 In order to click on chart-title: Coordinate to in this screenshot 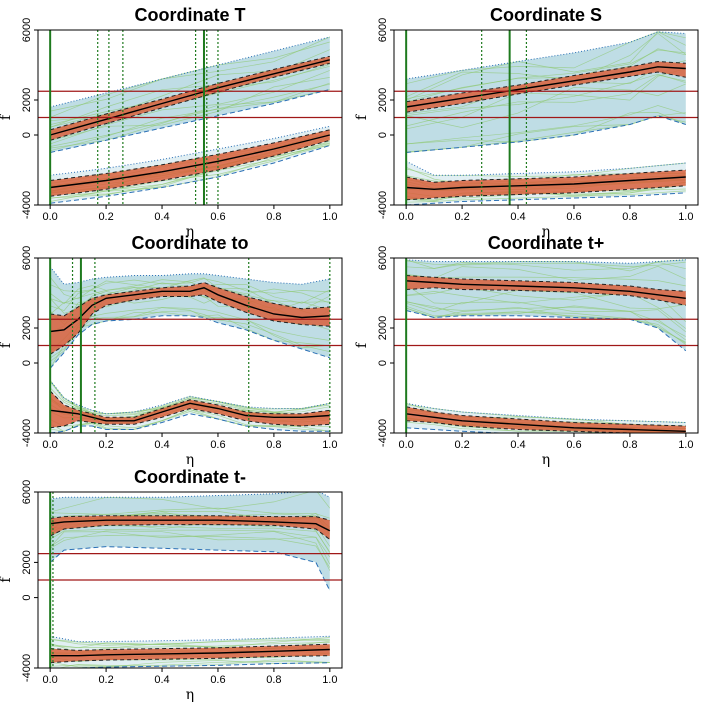, I will do `click(190, 243)`.